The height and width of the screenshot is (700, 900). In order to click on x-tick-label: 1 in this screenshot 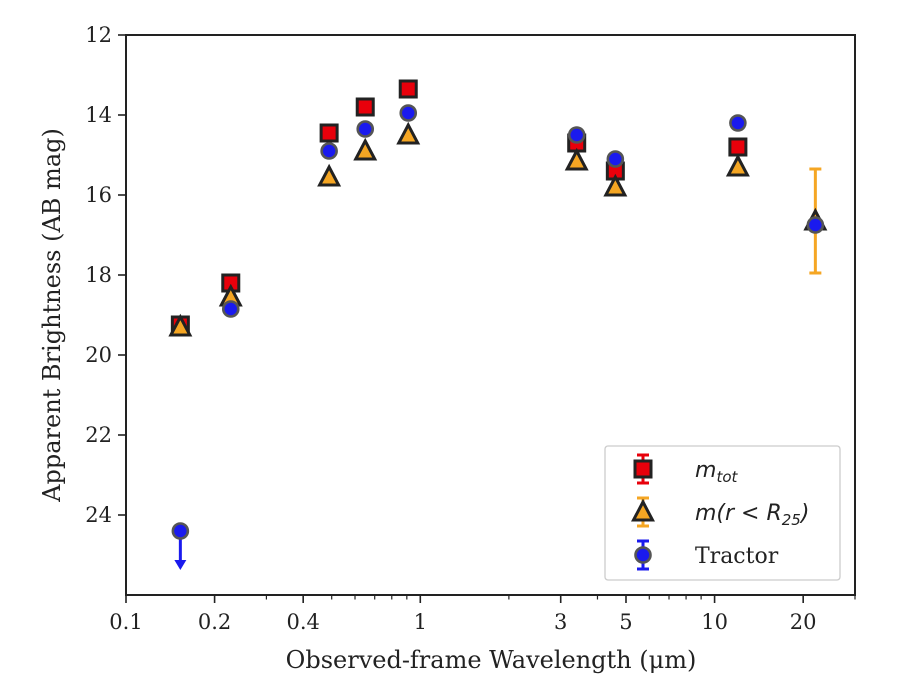, I will do `click(420, 622)`.